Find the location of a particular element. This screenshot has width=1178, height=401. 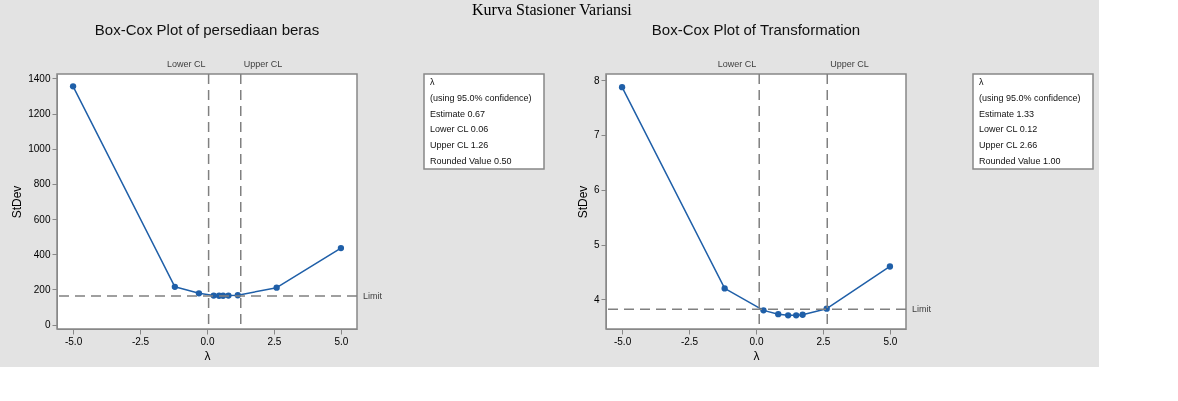

y-tick-label: 4 is located at coordinates (596, 299).